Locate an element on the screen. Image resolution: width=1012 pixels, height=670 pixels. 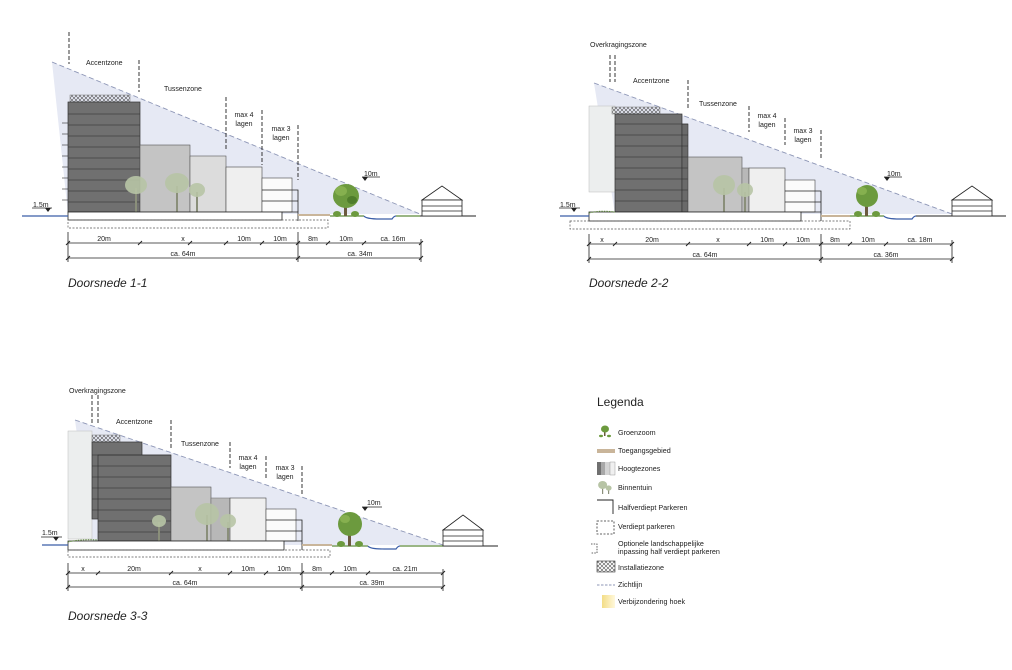
sunken-parking-icon is located at coordinates (605, 527).